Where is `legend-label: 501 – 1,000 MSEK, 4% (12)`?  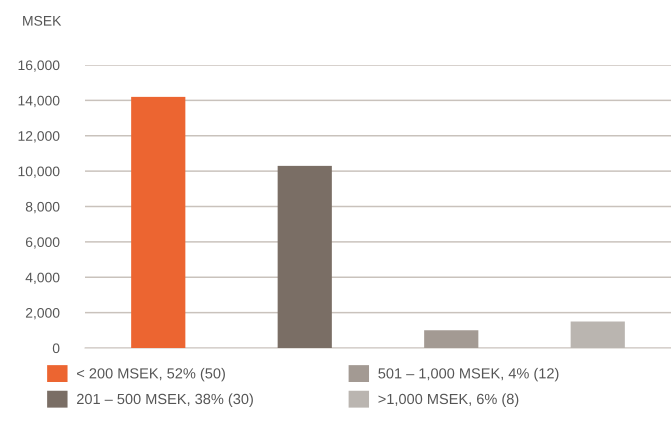
legend-label: 501 – 1,000 MSEK, 4% (12) is located at coordinates (468, 375).